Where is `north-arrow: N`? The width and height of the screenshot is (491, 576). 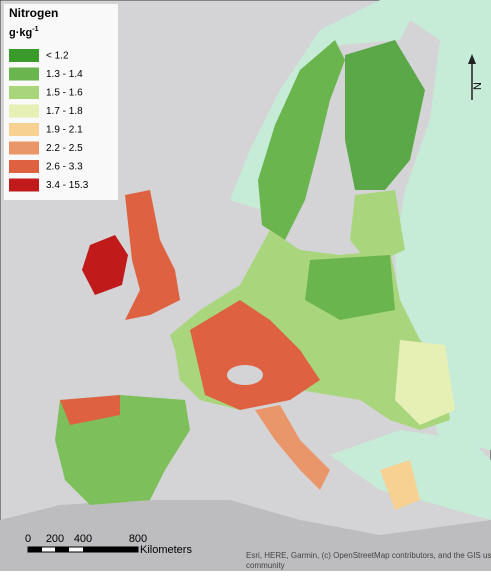 north-arrow: N is located at coordinates (476, 77).